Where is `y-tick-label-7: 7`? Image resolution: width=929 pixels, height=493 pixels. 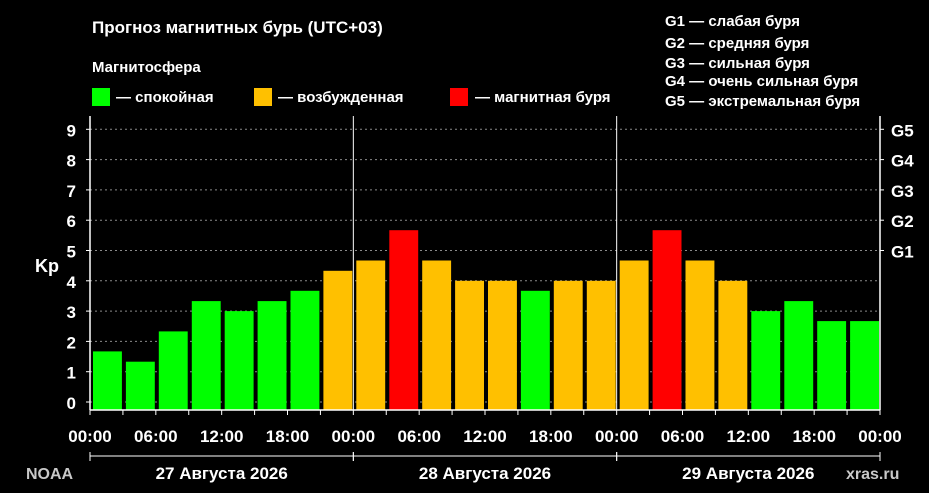 y-tick-label-7: 7 is located at coordinates (71, 191).